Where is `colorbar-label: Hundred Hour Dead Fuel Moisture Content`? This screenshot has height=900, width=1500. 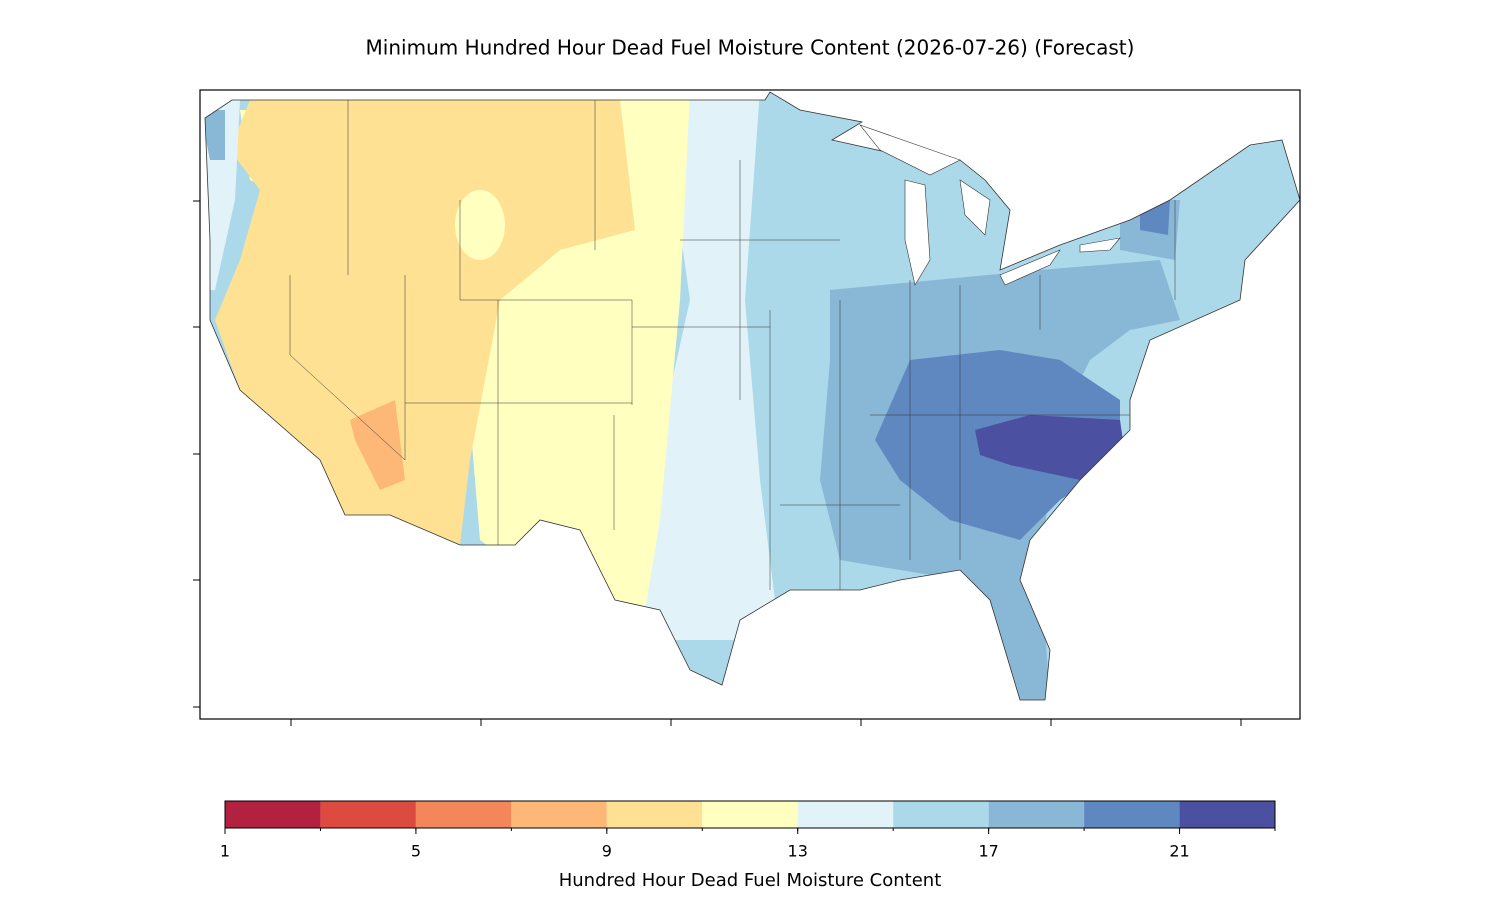 colorbar-label: Hundred Hour Dead Fuel Moisture Content is located at coordinates (750, 880).